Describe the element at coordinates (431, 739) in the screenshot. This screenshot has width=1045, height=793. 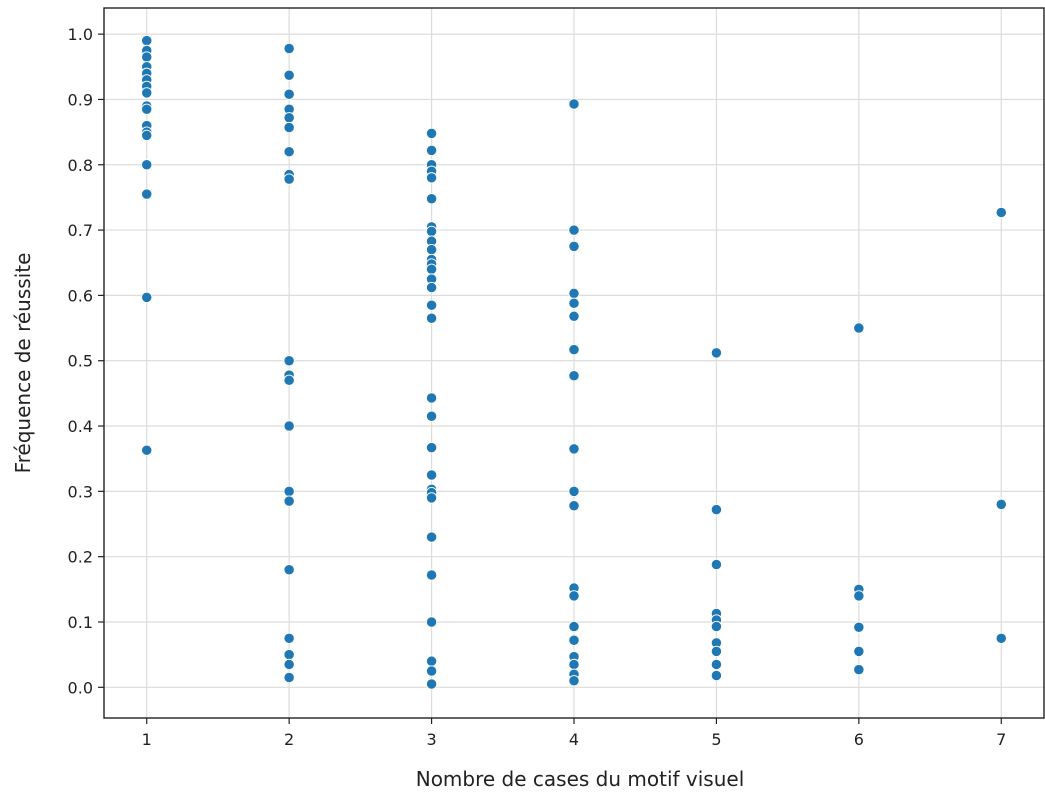
I see `x-tick-label: 3` at that location.